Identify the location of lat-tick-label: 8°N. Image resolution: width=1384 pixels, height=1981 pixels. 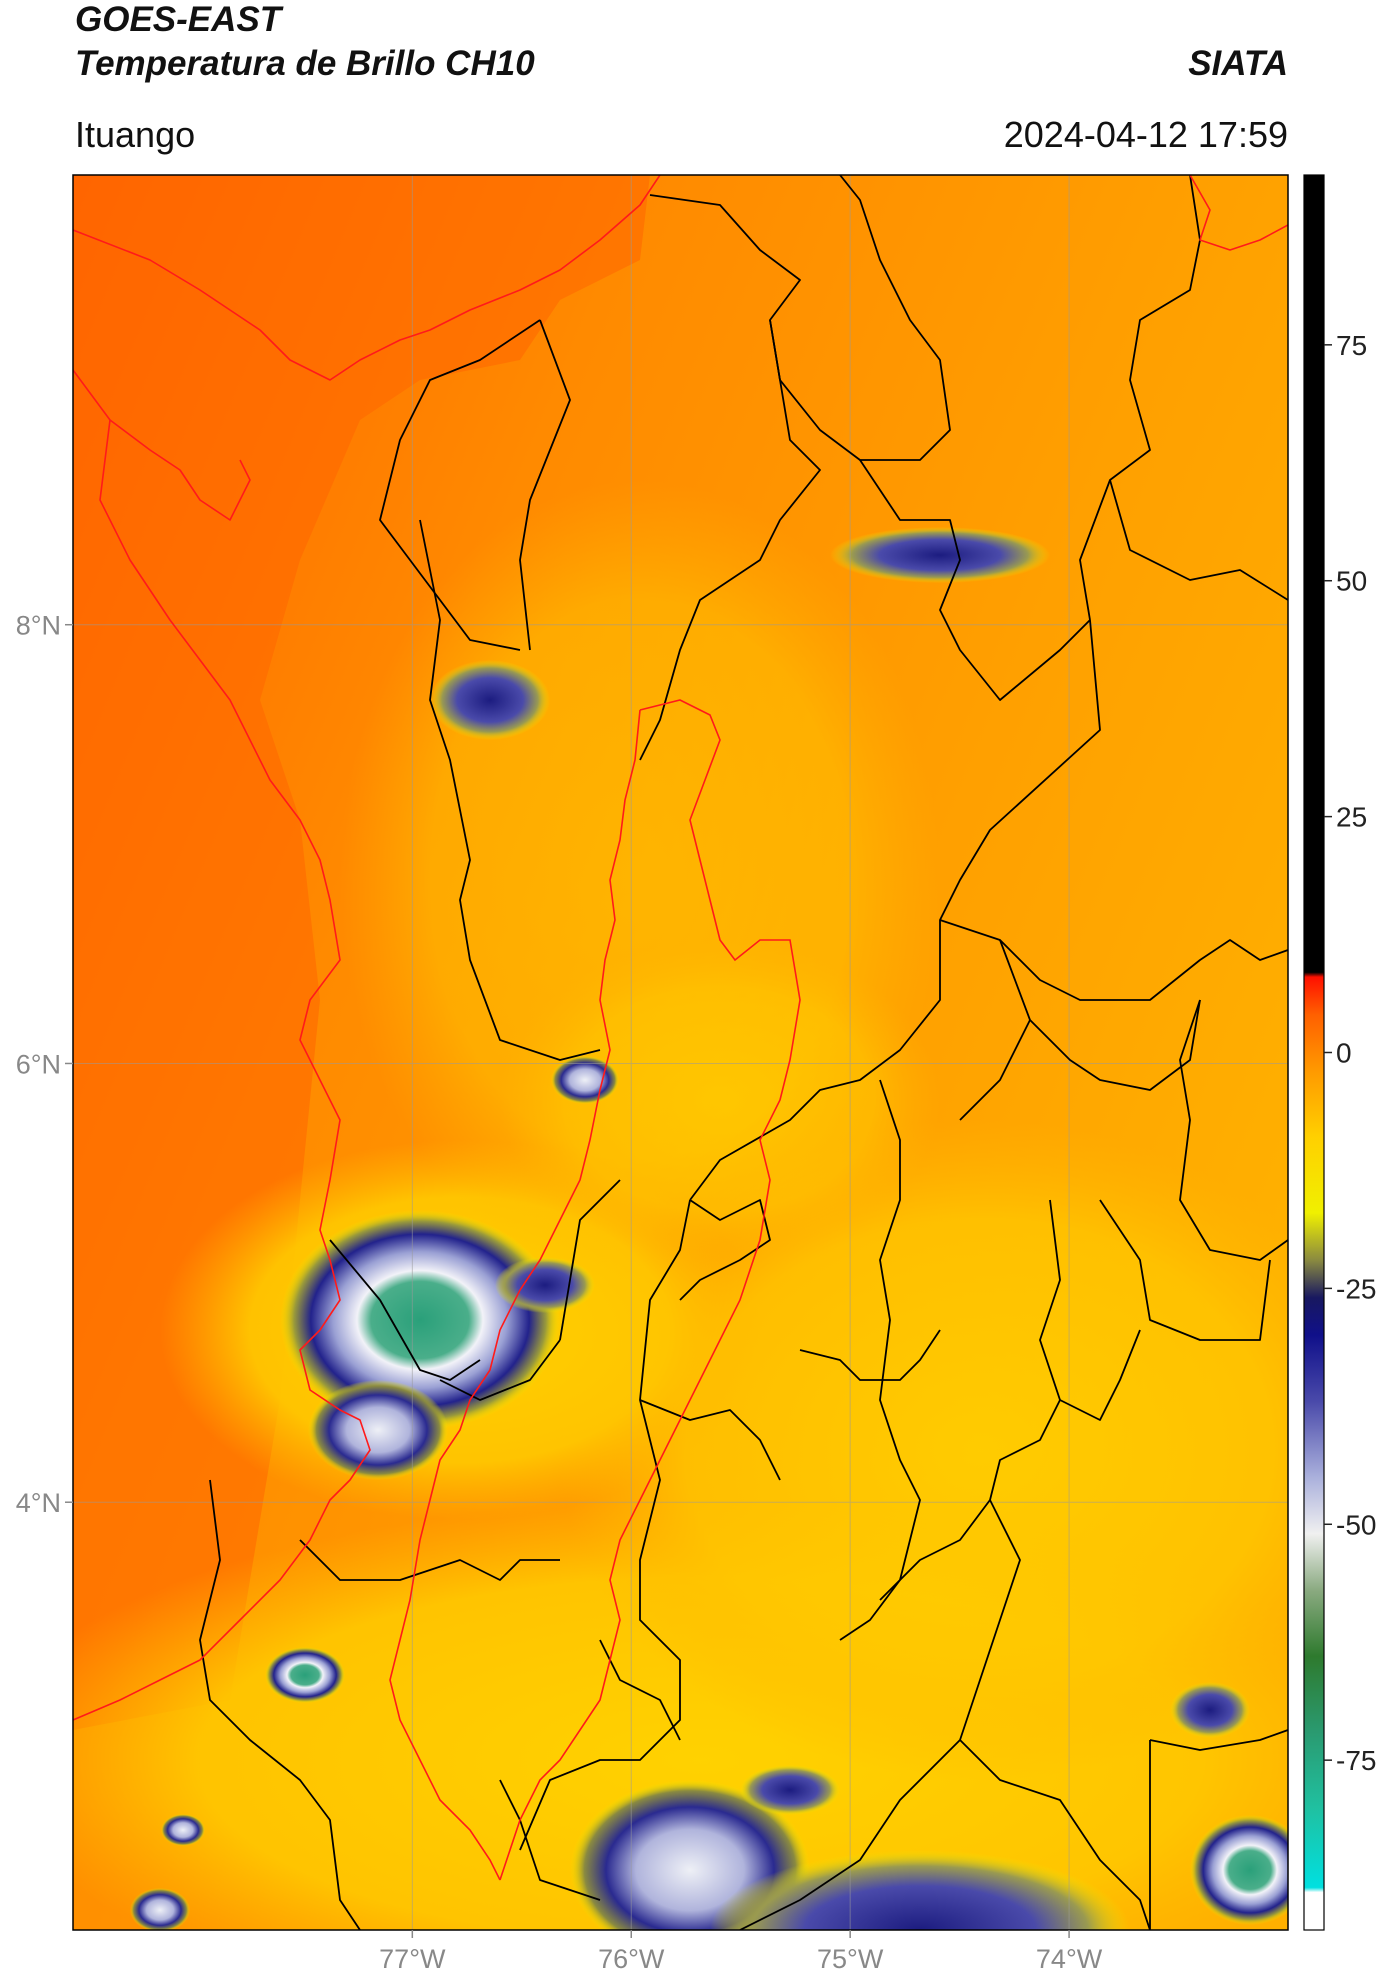
(38, 626).